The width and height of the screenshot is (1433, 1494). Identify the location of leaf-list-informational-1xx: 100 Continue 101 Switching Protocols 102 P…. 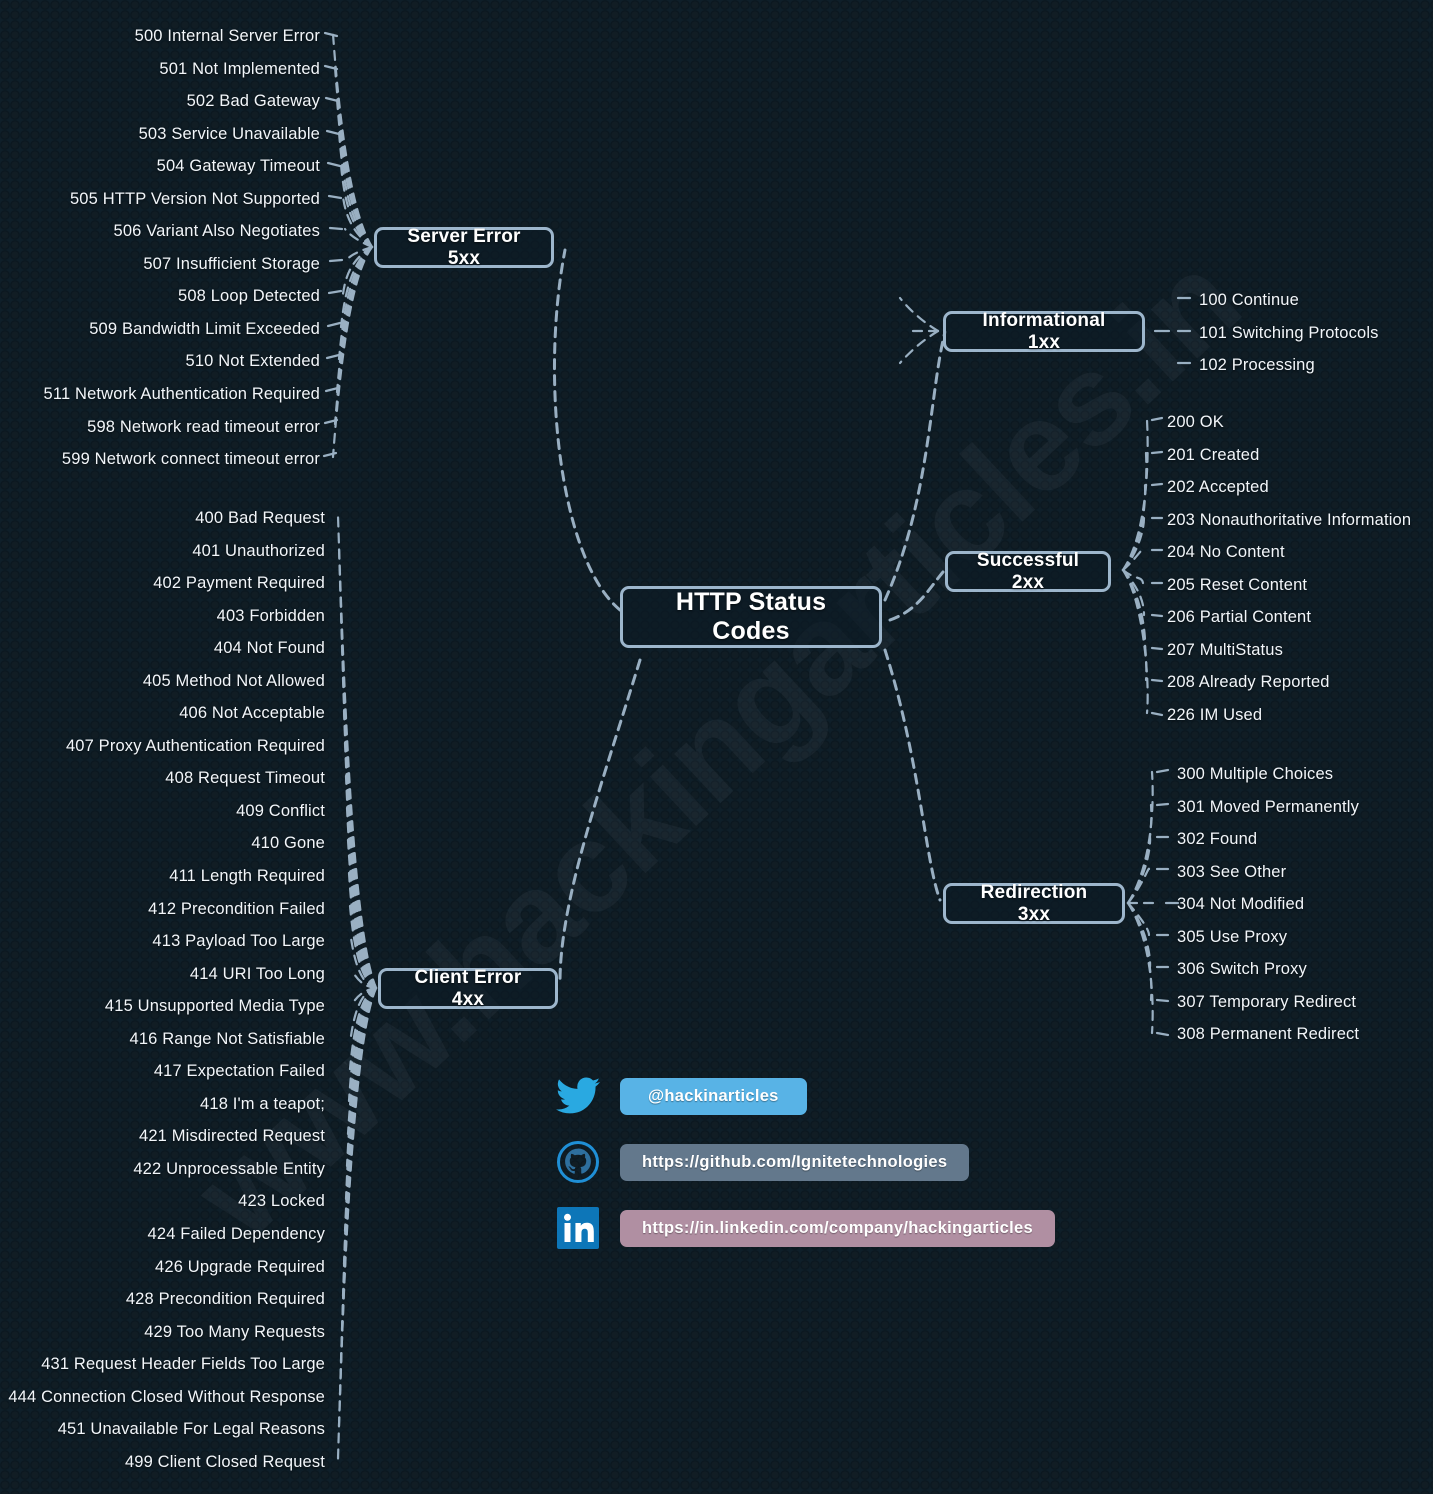
(1316, 333).